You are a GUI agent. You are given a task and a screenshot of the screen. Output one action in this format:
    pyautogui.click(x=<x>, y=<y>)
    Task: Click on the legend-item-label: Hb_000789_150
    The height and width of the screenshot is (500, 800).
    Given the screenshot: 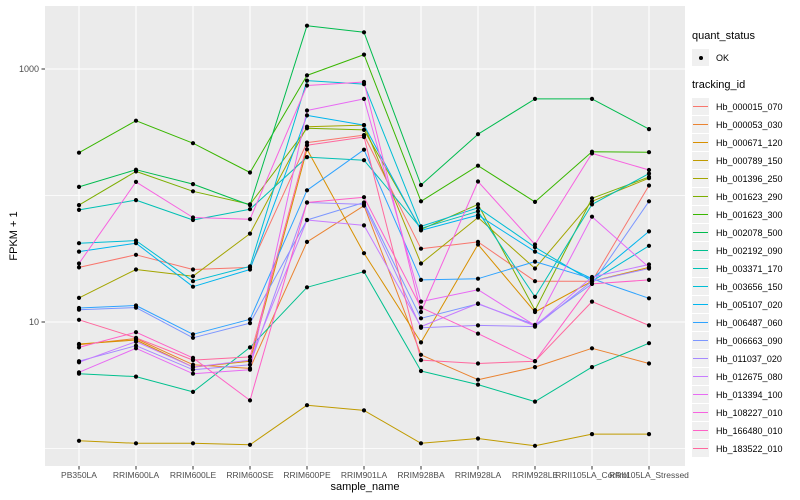 What is the action you would take?
    pyautogui.click(x=749, y=160)
    